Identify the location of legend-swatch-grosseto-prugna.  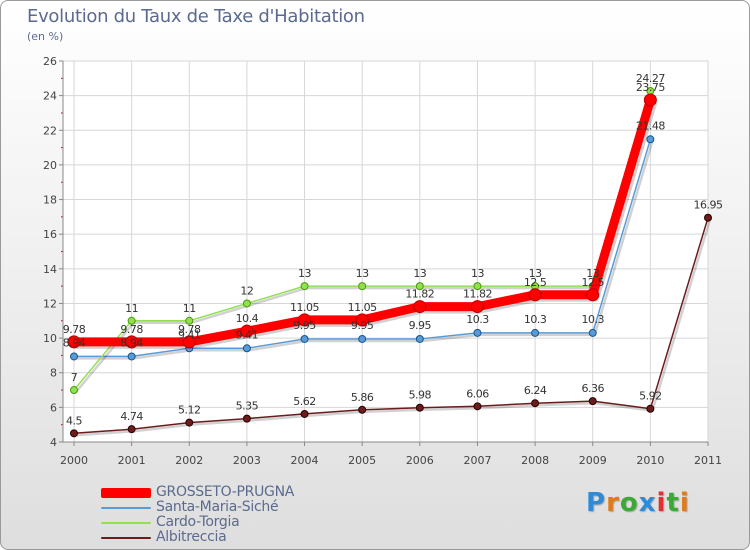
(126, 493).